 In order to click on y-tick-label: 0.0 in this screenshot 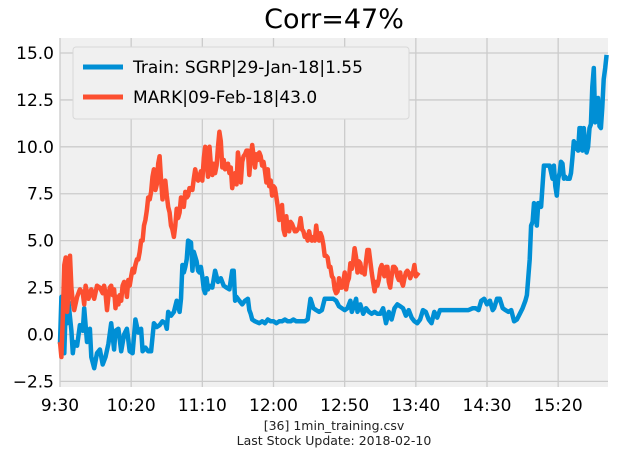, I will do `click(40, 335)`.